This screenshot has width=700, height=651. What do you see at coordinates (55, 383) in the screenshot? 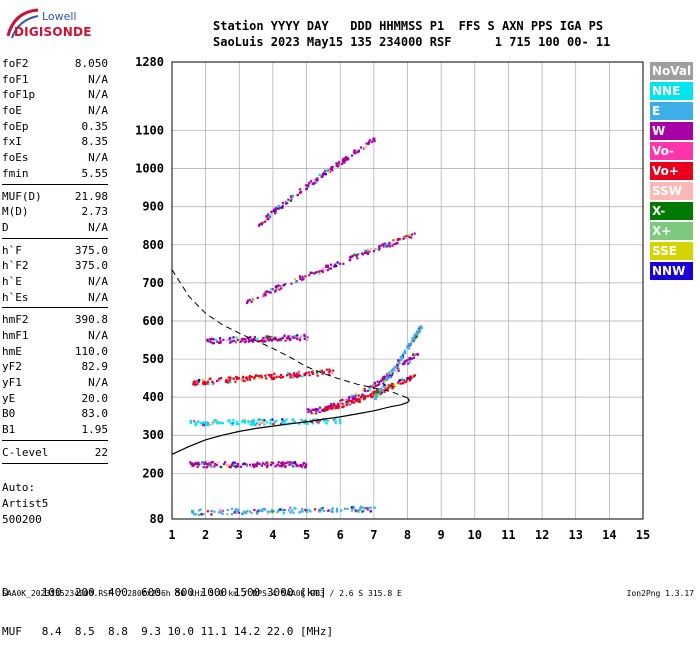
I see `param-row: yF1 N/A` at bounding box center [55, 383].